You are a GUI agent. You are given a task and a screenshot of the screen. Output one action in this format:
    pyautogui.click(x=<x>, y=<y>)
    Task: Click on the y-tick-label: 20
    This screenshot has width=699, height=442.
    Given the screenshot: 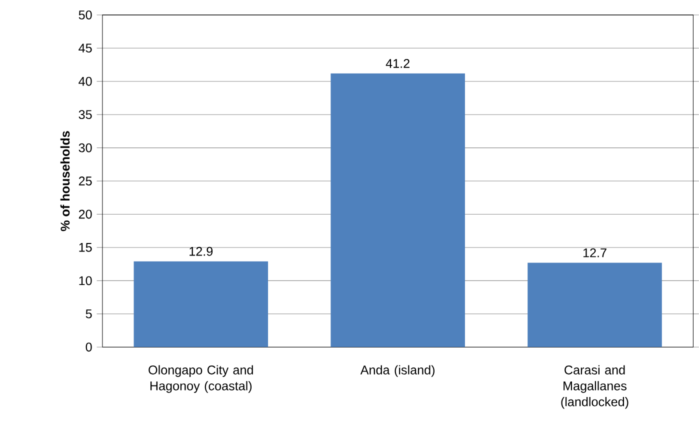 What is the action you would take?
    pyautogui.click(x=85, y=214)
    